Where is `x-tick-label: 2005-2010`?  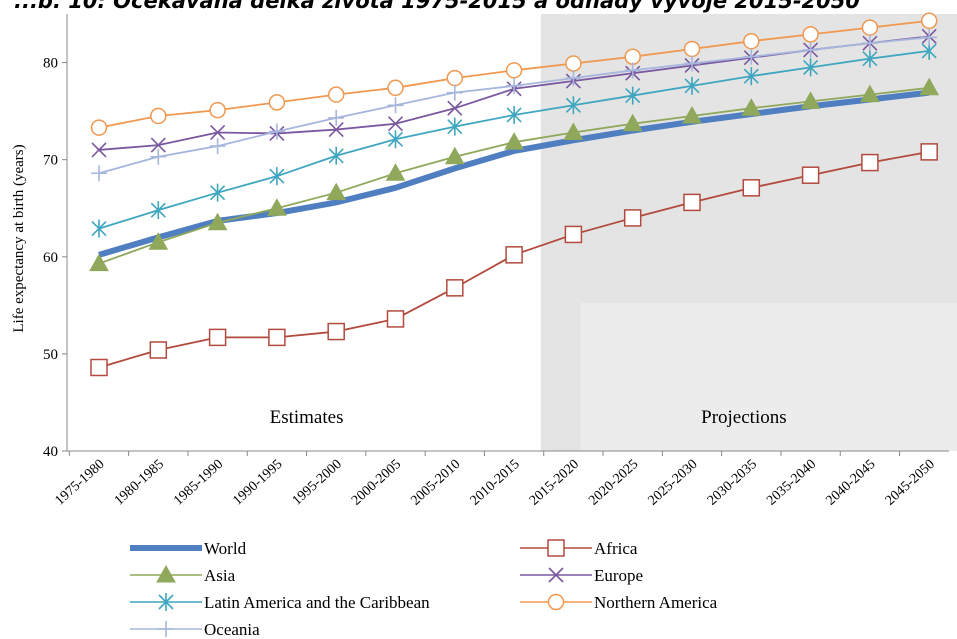
x-tick-label: 2005-2010 is located at coordinates (435, 483).